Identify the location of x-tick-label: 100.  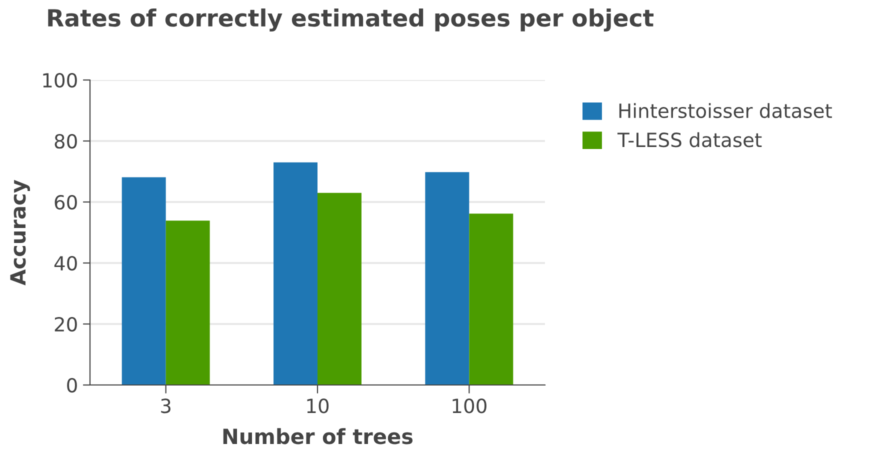
(469, 406).